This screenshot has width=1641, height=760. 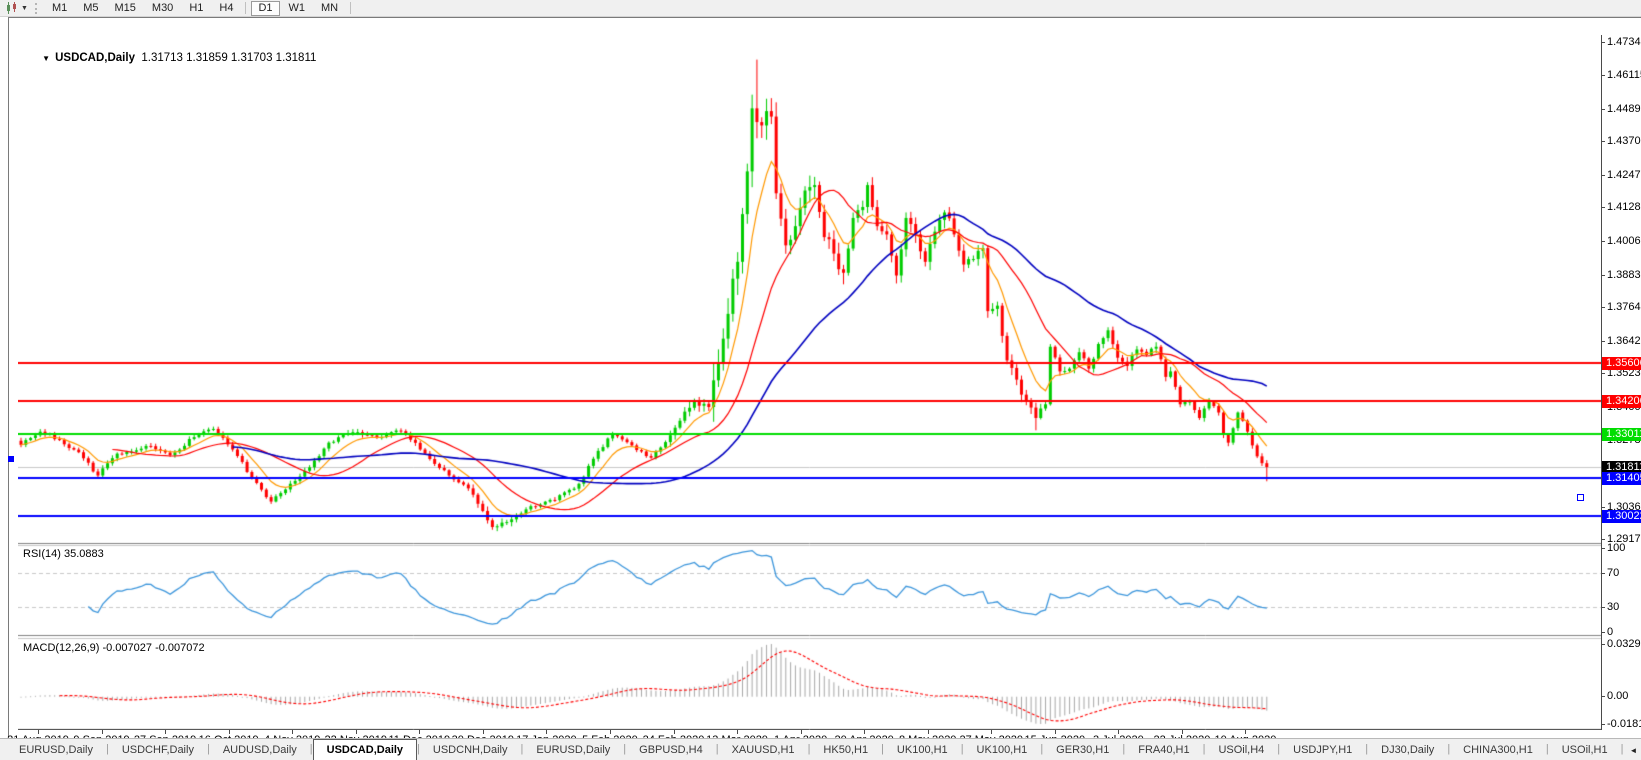 I want to click on price-tick-label: 1.41285, so click(x=1624, y=207).